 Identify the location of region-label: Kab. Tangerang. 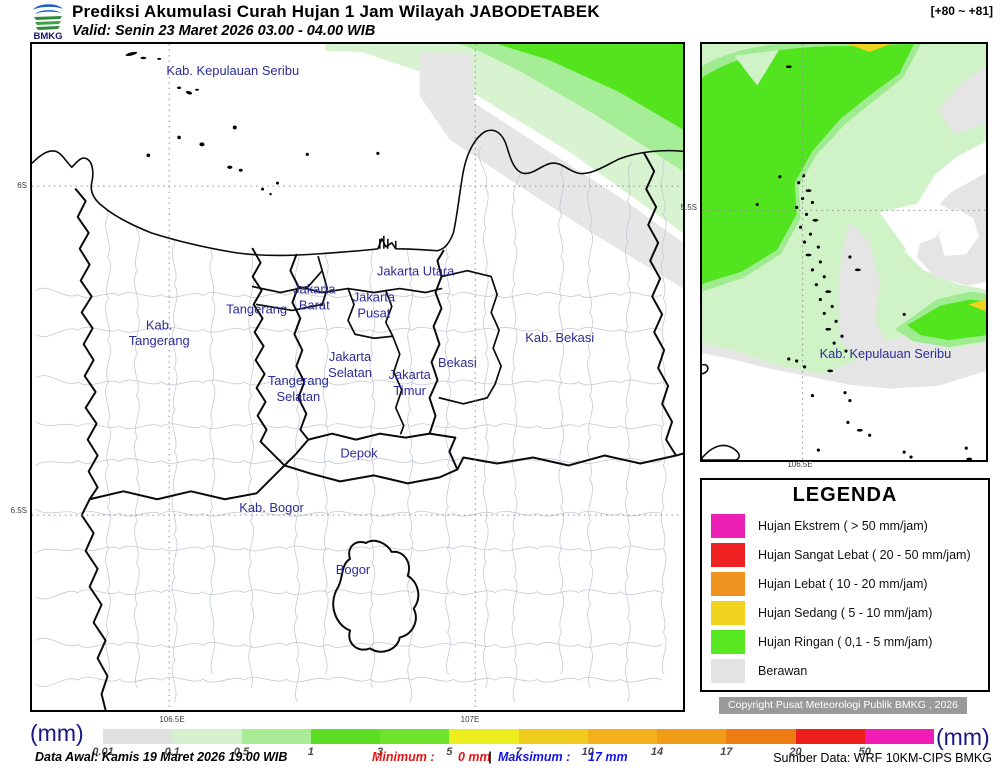
(159, 332).